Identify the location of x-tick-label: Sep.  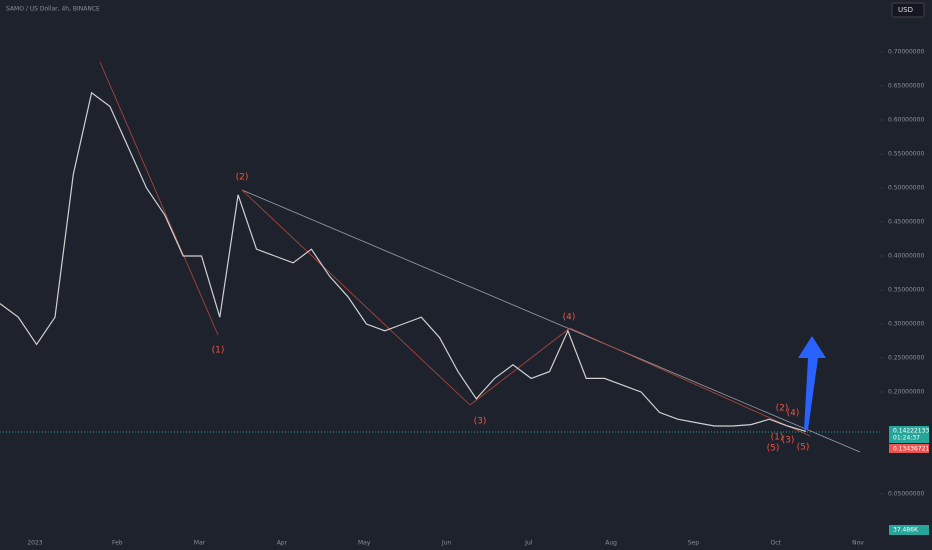
(694, 543).